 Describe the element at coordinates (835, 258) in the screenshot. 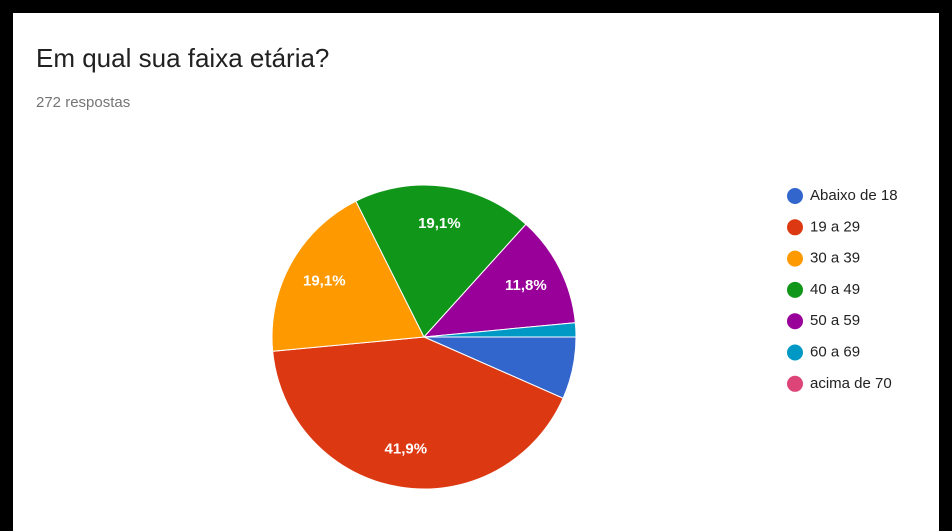

I see `legend-label: 30 a 39` at that location.